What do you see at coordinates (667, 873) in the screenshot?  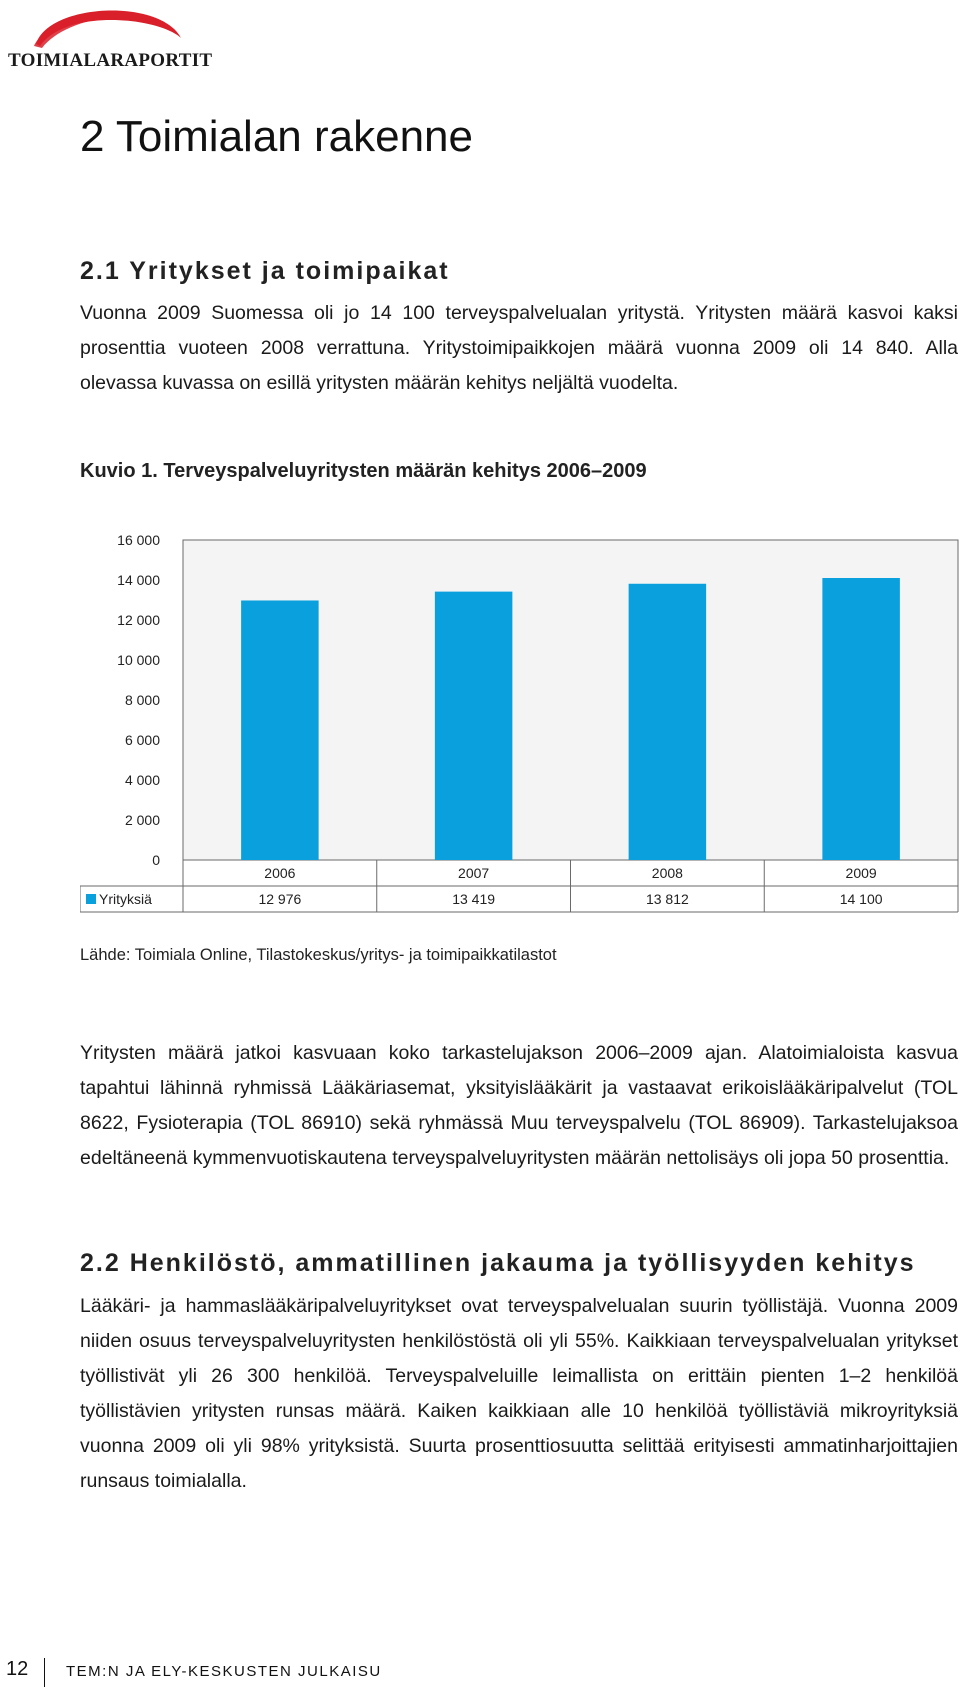 I see `x-category-label: 2008` at bounding box center [667, 873].